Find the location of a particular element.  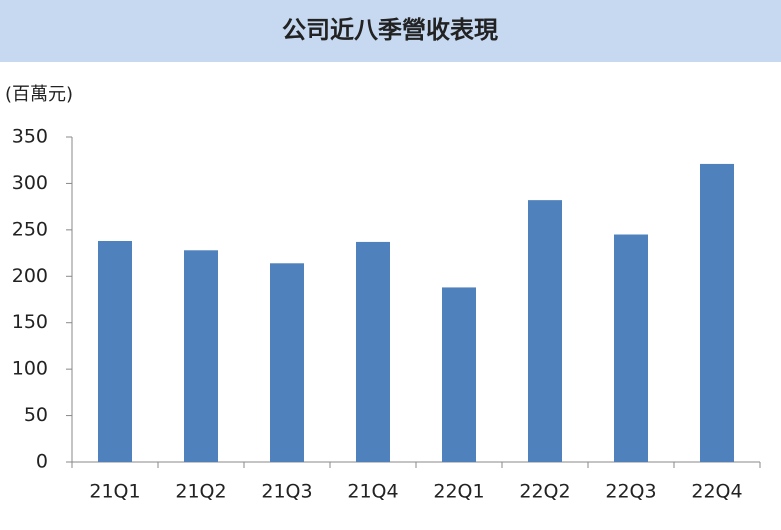

x-tick-label: 22Q1 is located at coordinates (458, 492).